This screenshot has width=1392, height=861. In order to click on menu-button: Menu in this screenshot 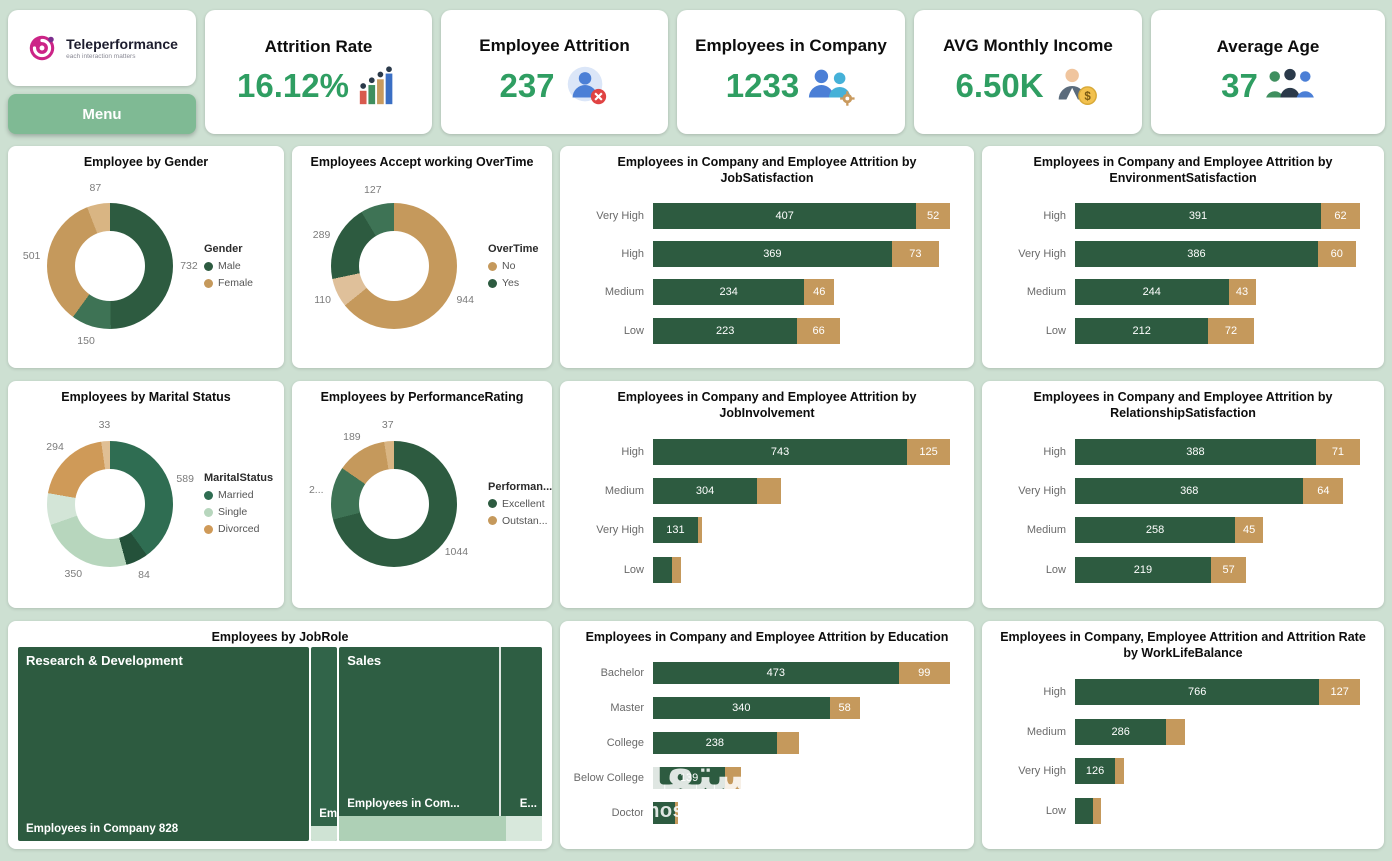, I will do `click(102, 114)`.